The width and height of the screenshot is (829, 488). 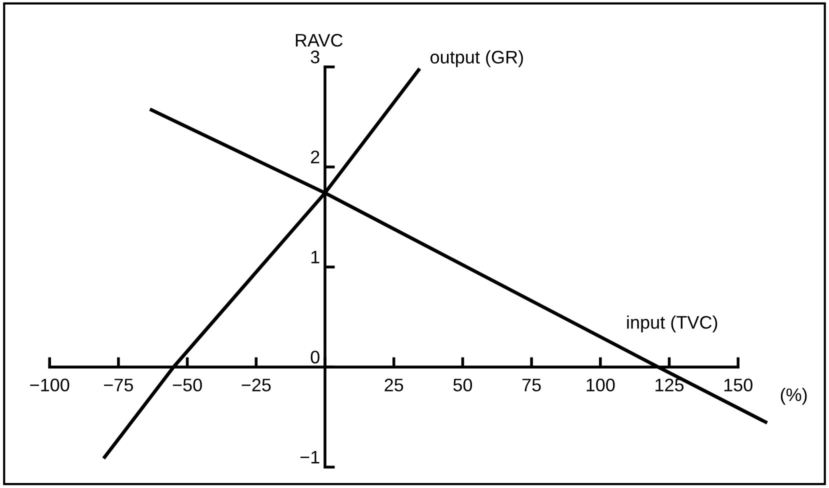 What do you see at coordinates (319, 40) in the screenshot?
I see `y-axis-title: RAVC` at bounding box center [319, 40].